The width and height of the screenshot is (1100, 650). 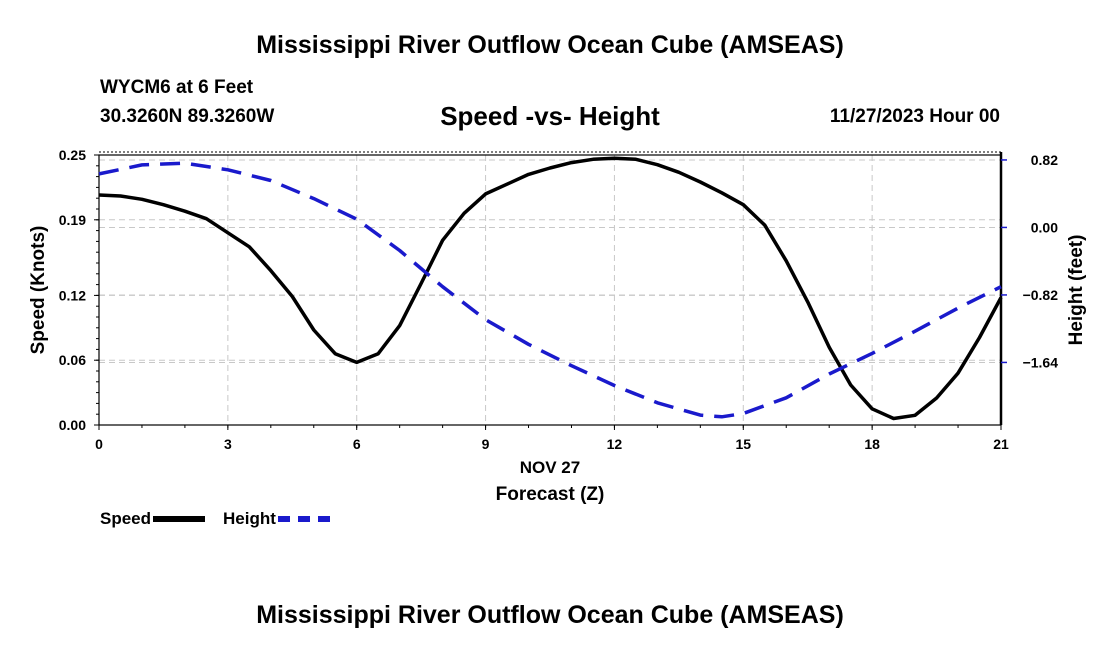 I want to click on y2-tick-label: −0.82, so click(x=1041, y=295).